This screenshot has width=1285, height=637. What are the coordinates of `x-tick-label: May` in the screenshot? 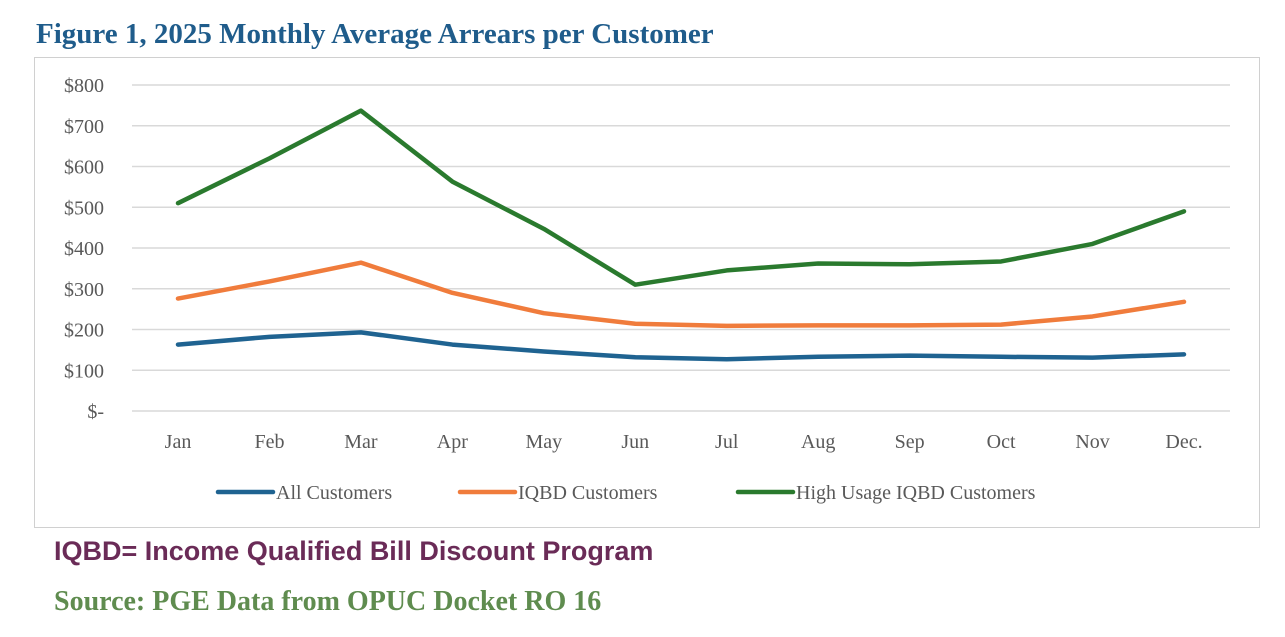 It's located at (543, 442).